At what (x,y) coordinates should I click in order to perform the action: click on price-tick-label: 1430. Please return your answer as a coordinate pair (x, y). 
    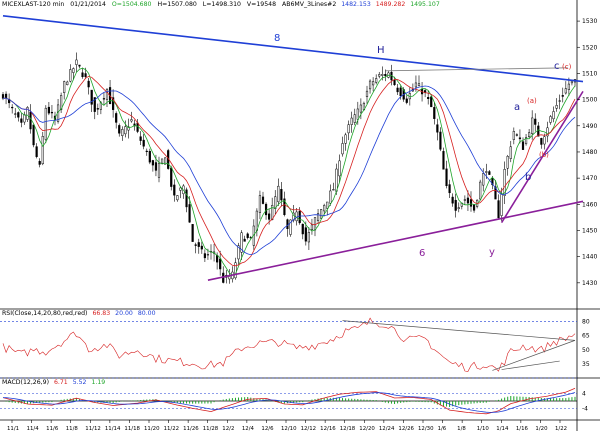
    Looking at the image, I should click on (589, 283).